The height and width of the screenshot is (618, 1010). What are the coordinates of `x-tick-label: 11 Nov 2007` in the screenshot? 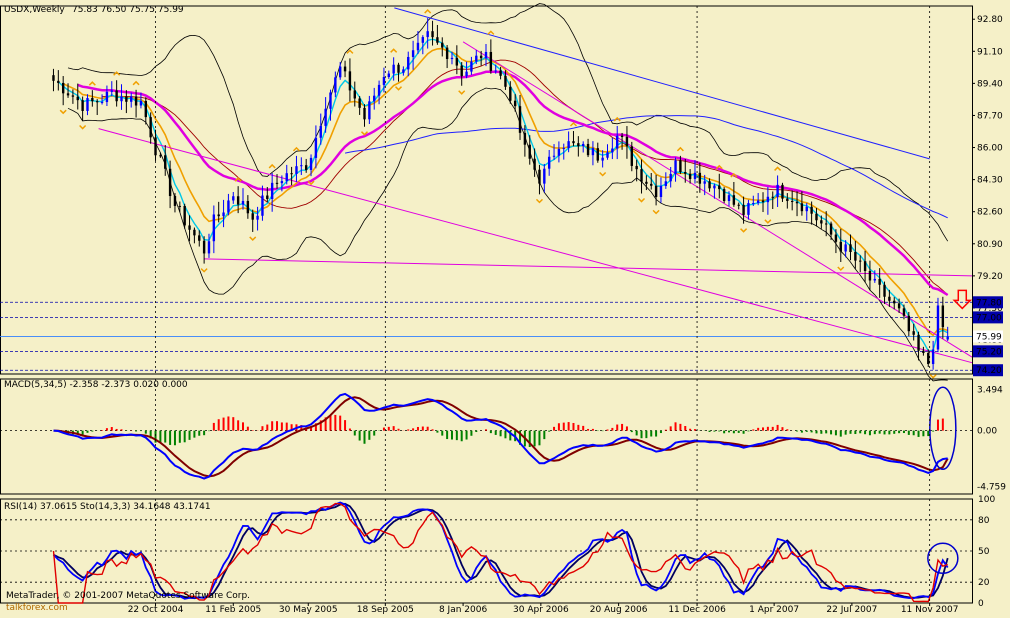 It's located at (930, 610).